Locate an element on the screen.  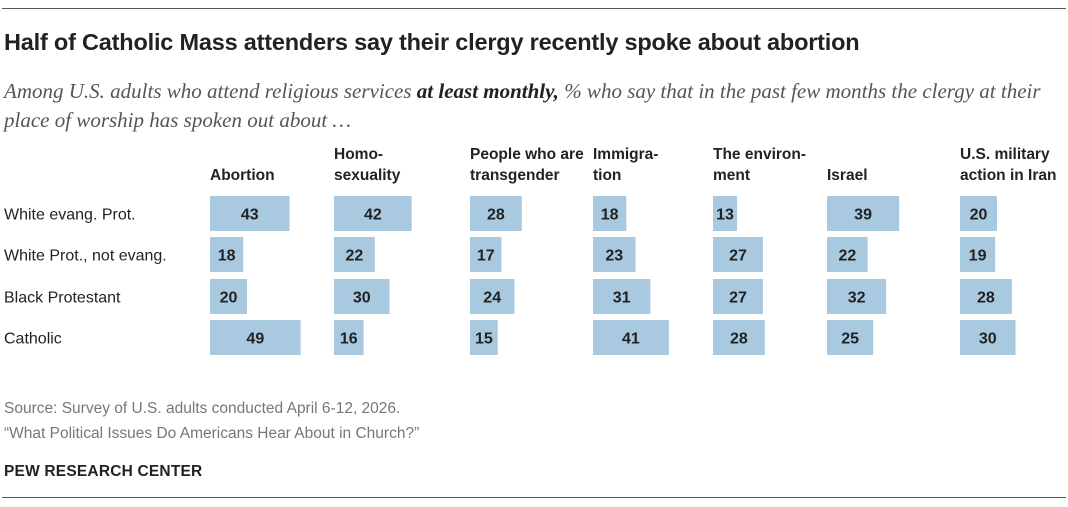
row-label-catholic: Catholic is located at coordinates (33, 339).